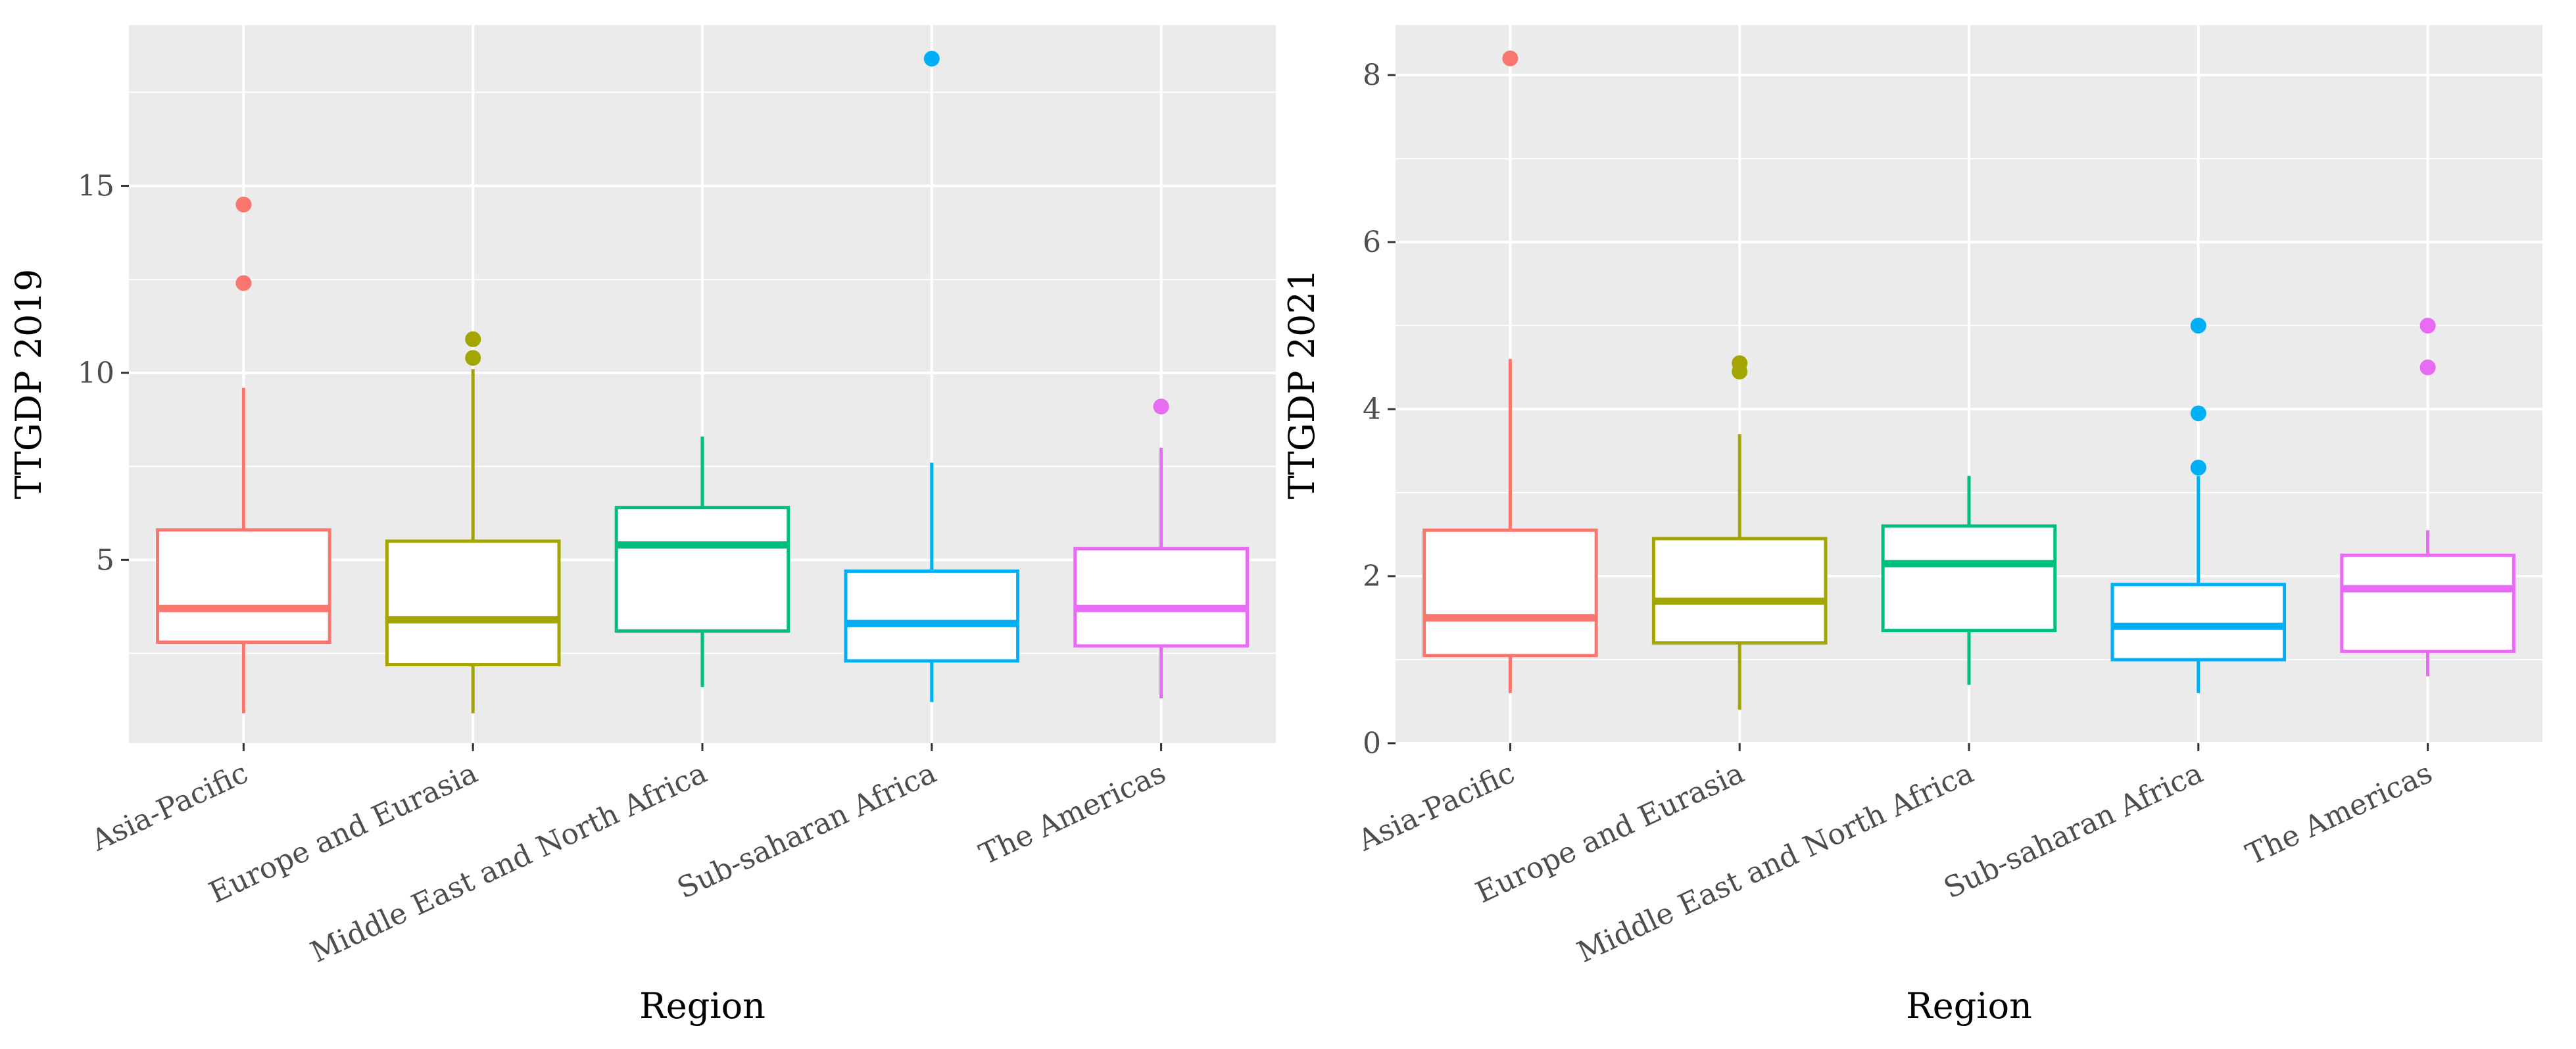 Image resolution: width=2576 pixels, height=1049 pixels. What do you see at coordinates (1372, 75) in the screenshot?
I see `chart2-y-tick-label: 8` at bounding box center [1372, 75].